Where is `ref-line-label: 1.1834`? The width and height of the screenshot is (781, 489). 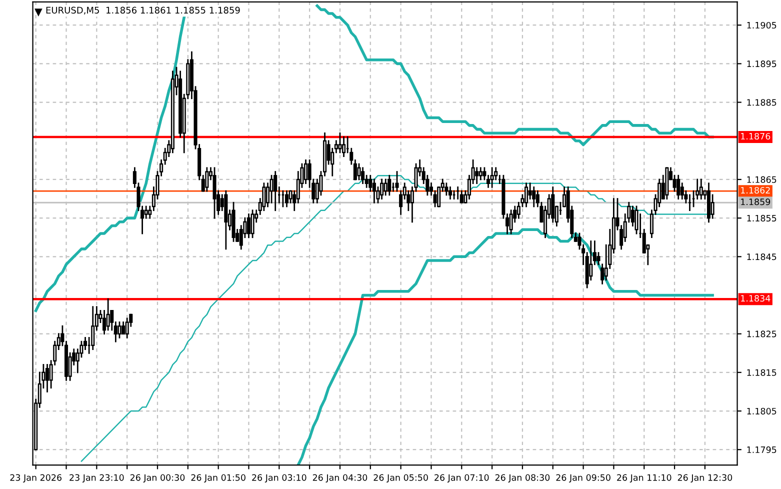
ref-line-label: 1.1834 is located at coordinates (755, 298).